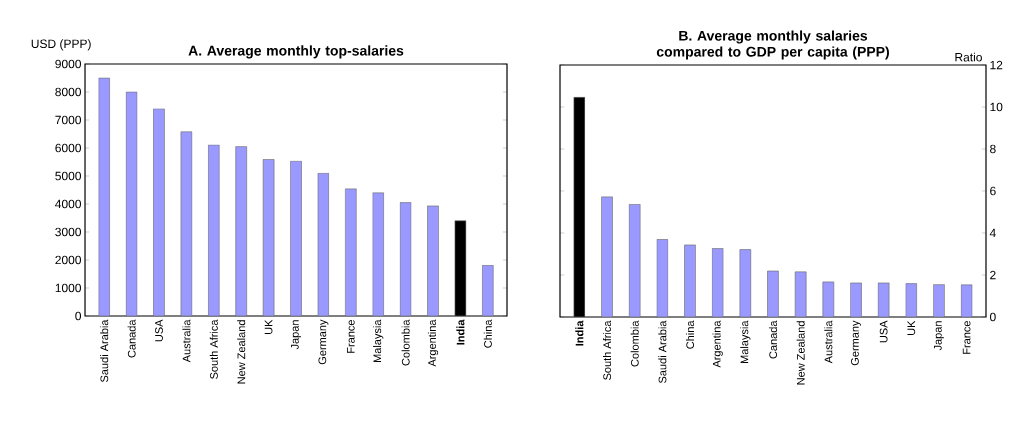  What do you see at coordinates (296, 52) in the screenshot?
I see `chart-title: A. Average monthly top-salaries` at bounding box center [296, 52].